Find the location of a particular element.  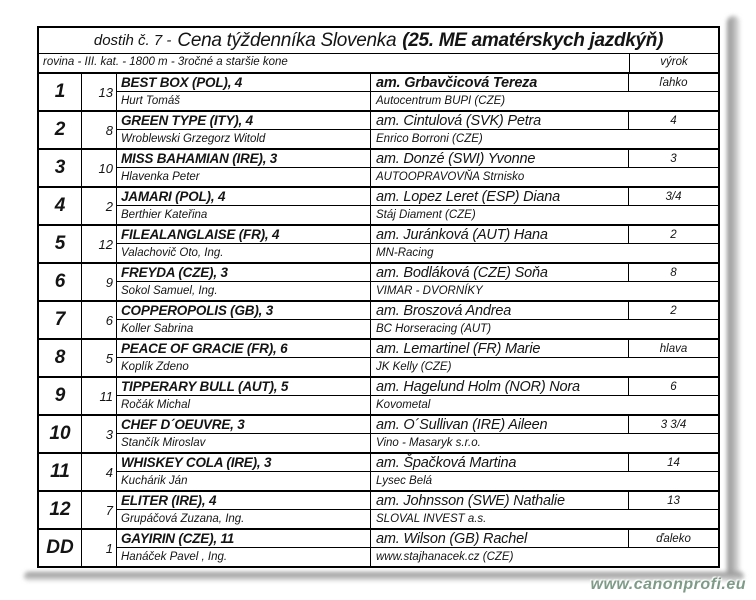

finish-position: 3 is located at coordinates (60, 168).